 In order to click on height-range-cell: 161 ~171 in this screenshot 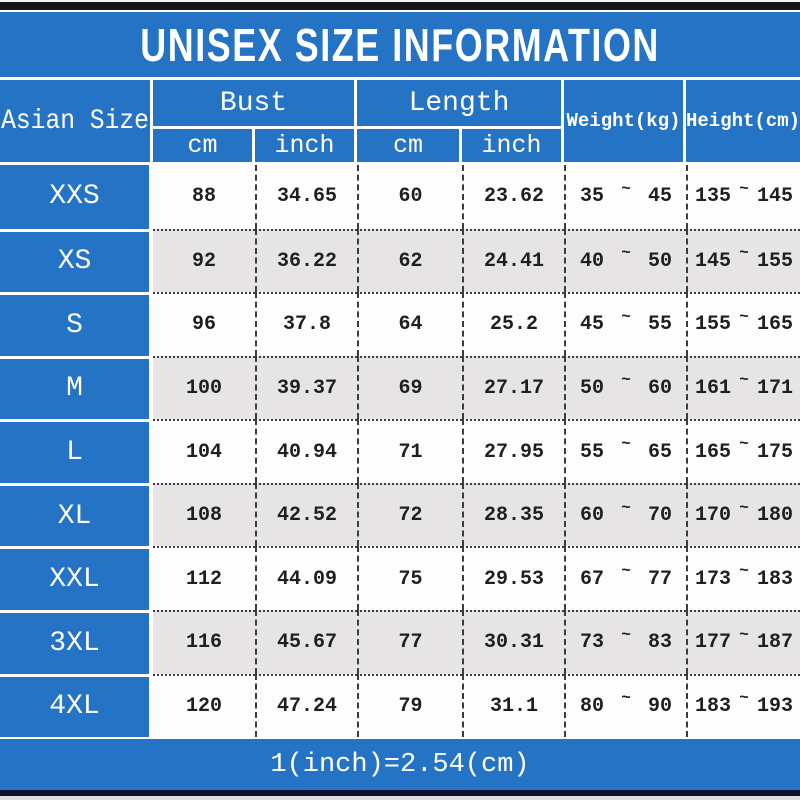, I will do `click(743, 387)`.